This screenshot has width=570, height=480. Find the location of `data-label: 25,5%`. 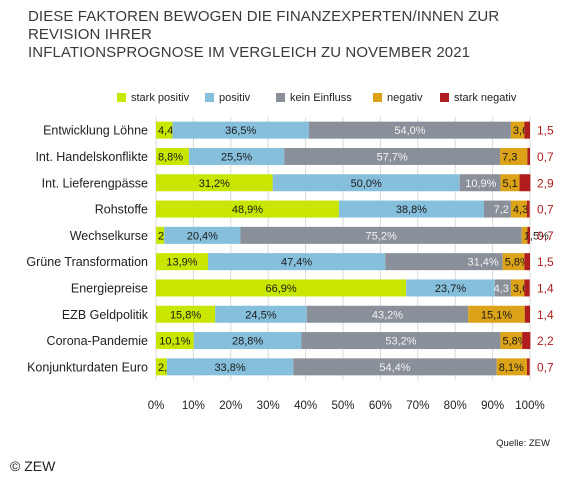

data-label: 25,5% is located at coordinates (236, 157).